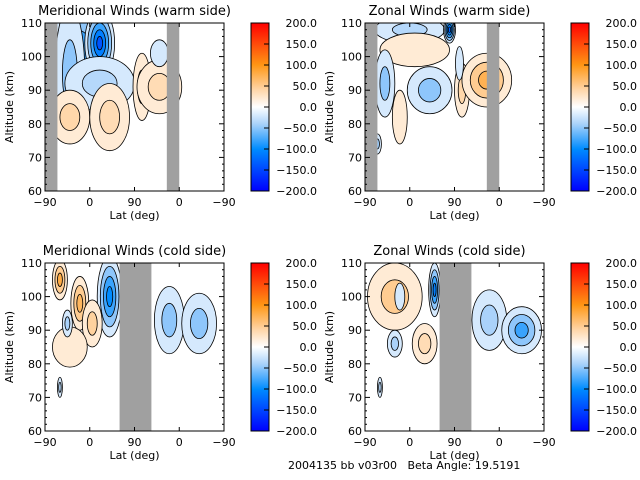 Image resolution: width=640 pixels, height=480 pixels. What do you see at coordinates (134, 11) in the screenshot?
I see `chart-title: Meridional Winds (warm side)` at bounding box center [134, 11].